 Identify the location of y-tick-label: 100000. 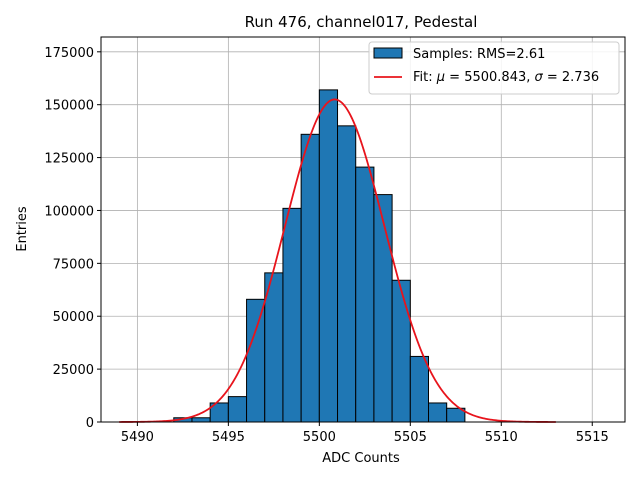
(69, 211).